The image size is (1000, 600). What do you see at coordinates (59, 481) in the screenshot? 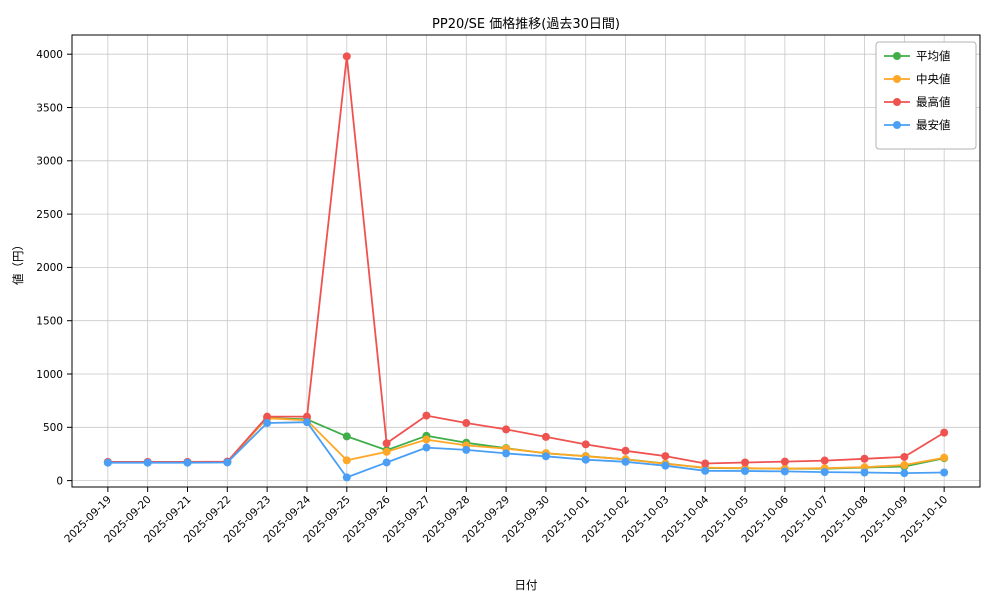
I see `svg-text: 0` at bounding box center [59, 481].